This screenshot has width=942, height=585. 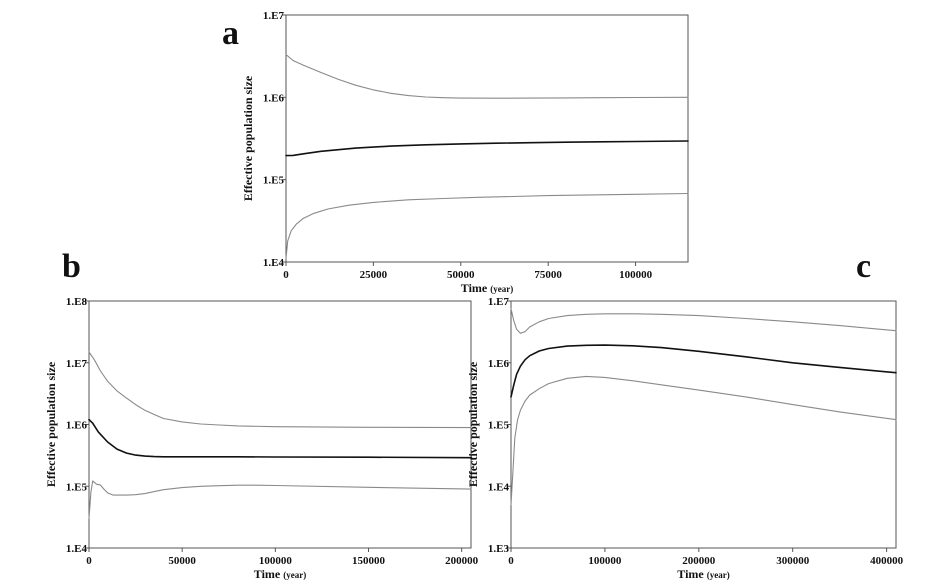 What do you see at coordinates (374, 275) in the screenshot?
I see `x-tick-label: 25000` at bounding box center [374, 275].